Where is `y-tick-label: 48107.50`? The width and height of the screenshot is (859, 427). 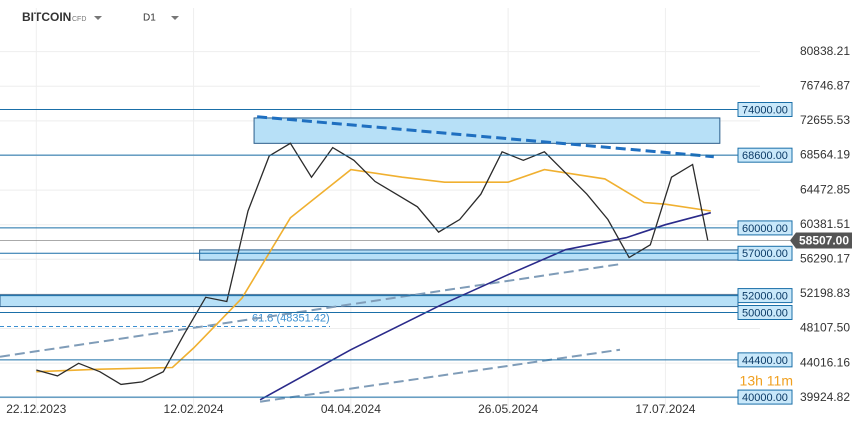 y-tick-label: 48107.50 is located at coordinates (825, 328).